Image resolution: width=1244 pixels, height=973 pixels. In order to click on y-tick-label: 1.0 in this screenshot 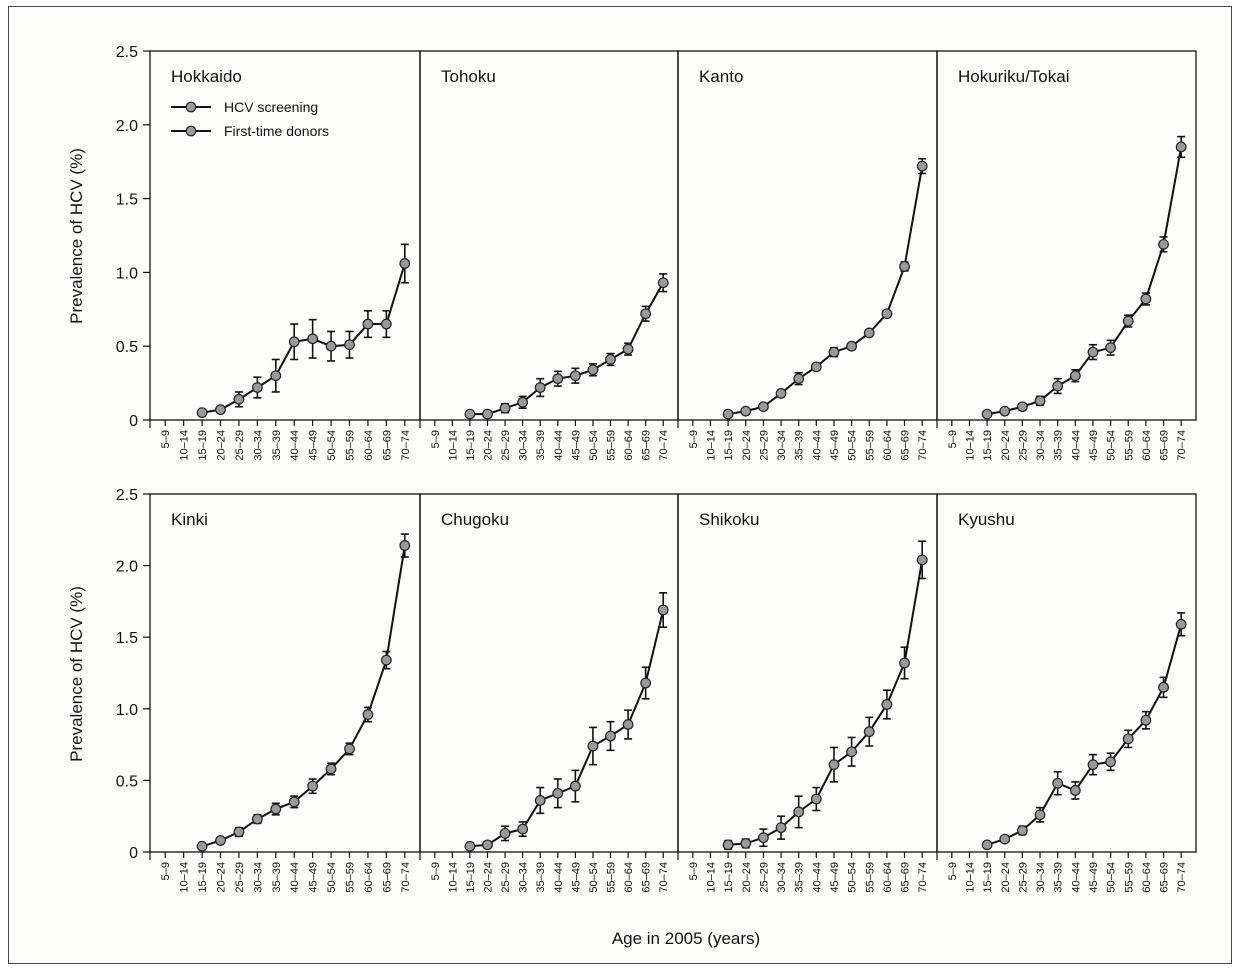, I will do `click(127, 273)`.